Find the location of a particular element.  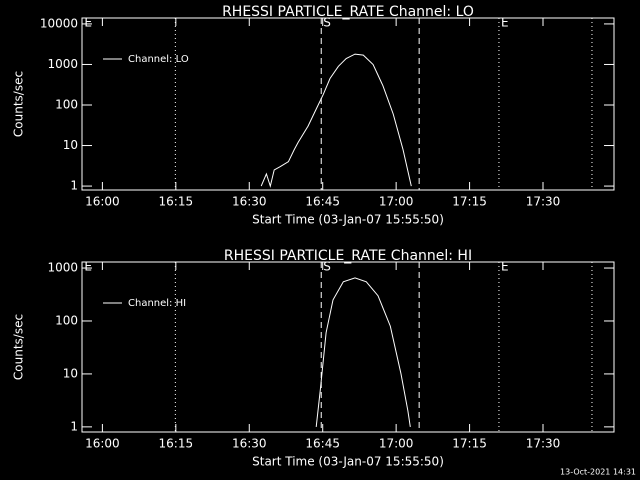

legend-label: Channel: LO is located at coordinates (158, 59).